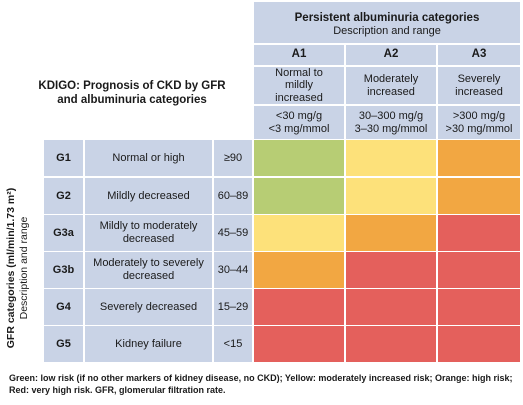 The image size is (523, 405). What do you see at coordinates (387, 18) in the screenshot?
I see `albuminuria-heading: Persistent albuminuria categories` at bounding box center [387, 18].